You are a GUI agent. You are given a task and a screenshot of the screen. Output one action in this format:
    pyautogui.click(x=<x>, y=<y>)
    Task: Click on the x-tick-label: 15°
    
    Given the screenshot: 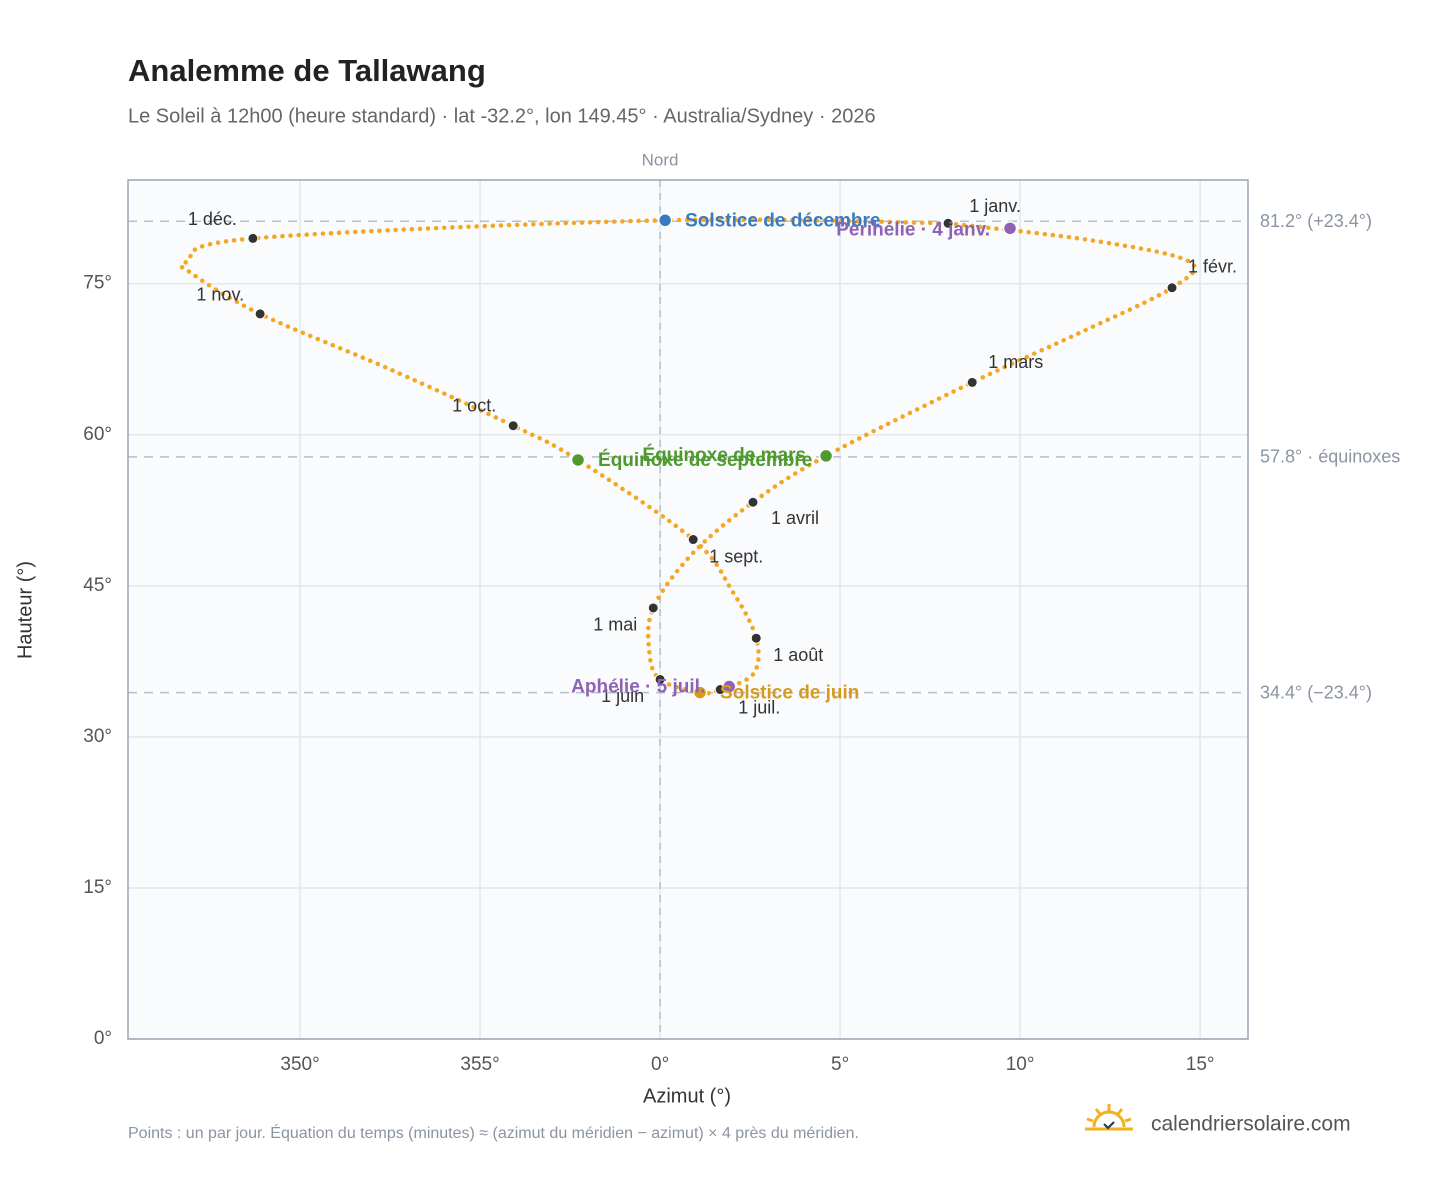 What is the action you would take?
    pyautogui.click(x=1200, y=1064)
    